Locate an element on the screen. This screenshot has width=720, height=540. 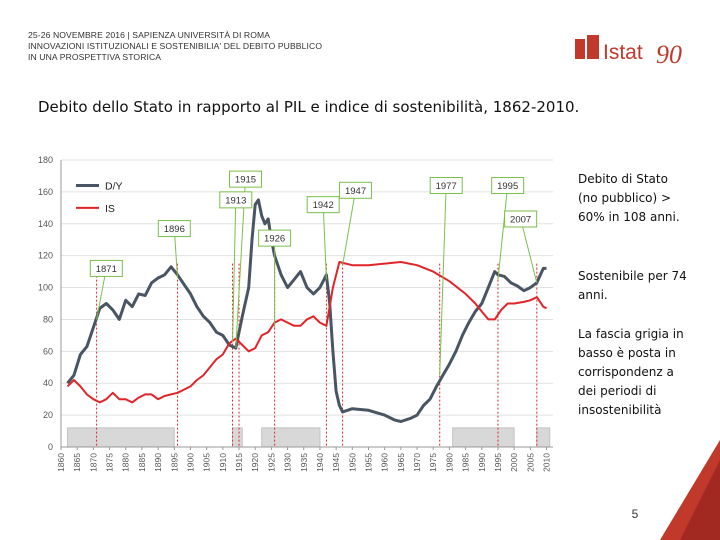
y-tick-label: 0 is located at coordinates (50, 447).